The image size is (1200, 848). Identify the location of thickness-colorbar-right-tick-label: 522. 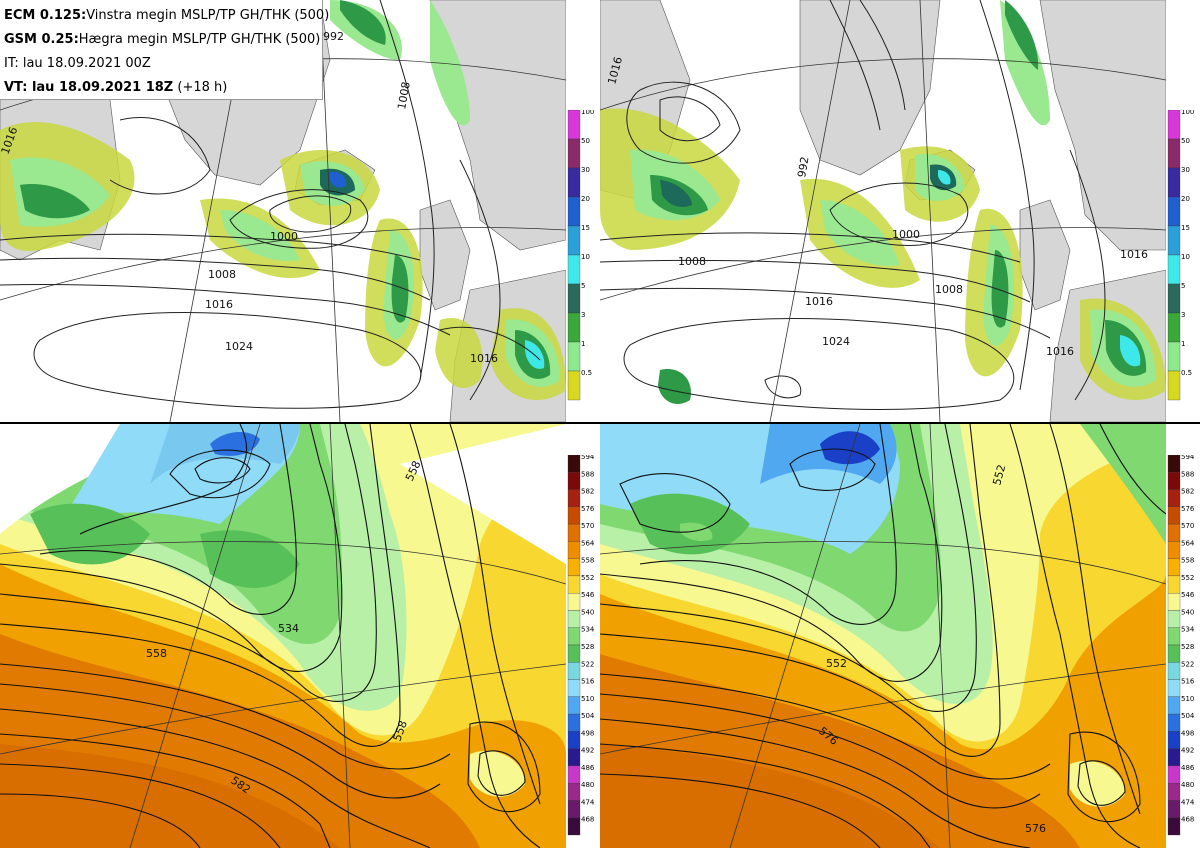
(1187, 664).